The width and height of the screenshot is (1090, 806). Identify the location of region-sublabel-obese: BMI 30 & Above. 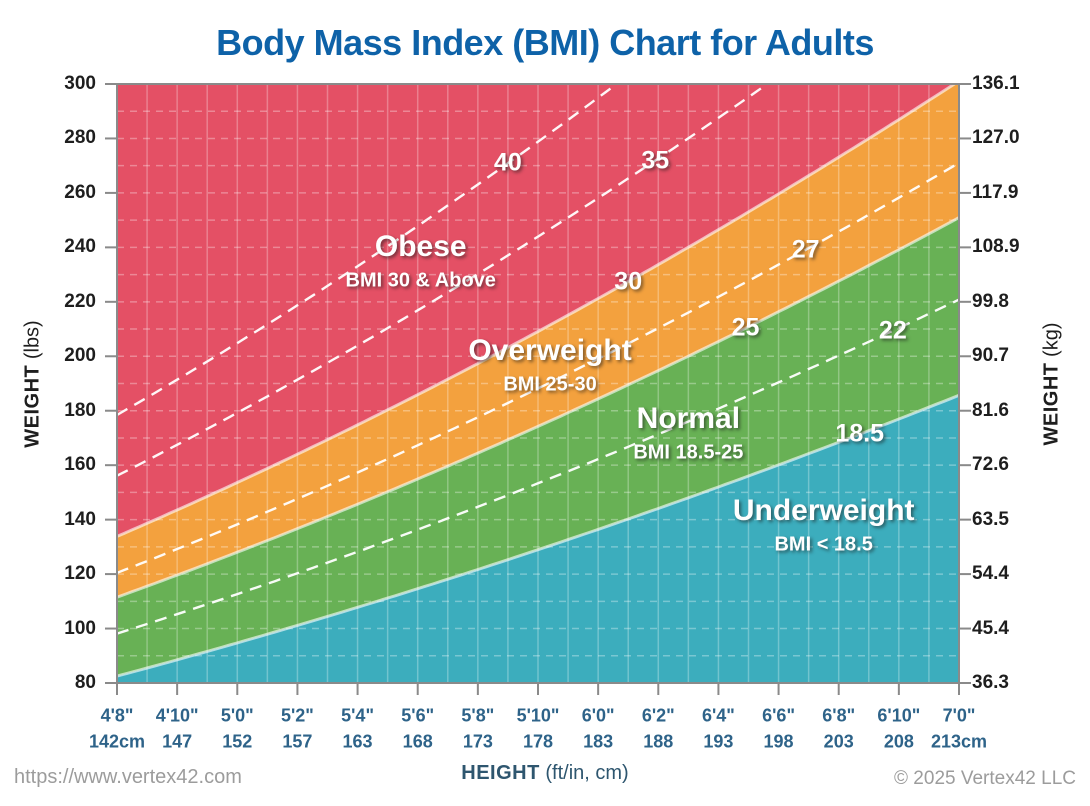
(420, 280).